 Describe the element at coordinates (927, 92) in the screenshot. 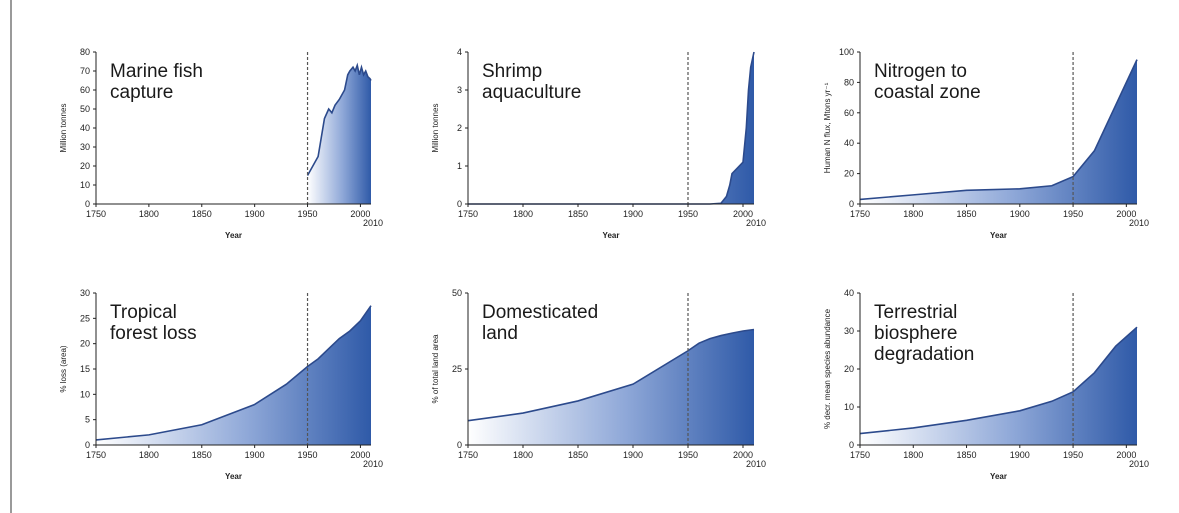

I see `chart-title-line: coastal zone` at that location.